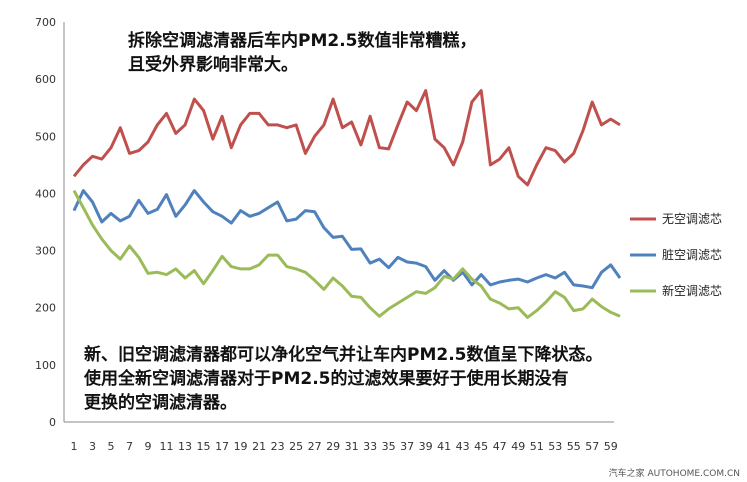  What do you see at coordinates (129, 446) in the screenshot?
I see `x-tick-label: 7` at bounding box center [129, 446].